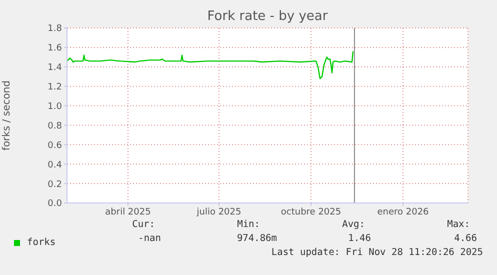  Describe the element at coordinates (248, 224) in the screenshot. I see `text: Min:` at that location.